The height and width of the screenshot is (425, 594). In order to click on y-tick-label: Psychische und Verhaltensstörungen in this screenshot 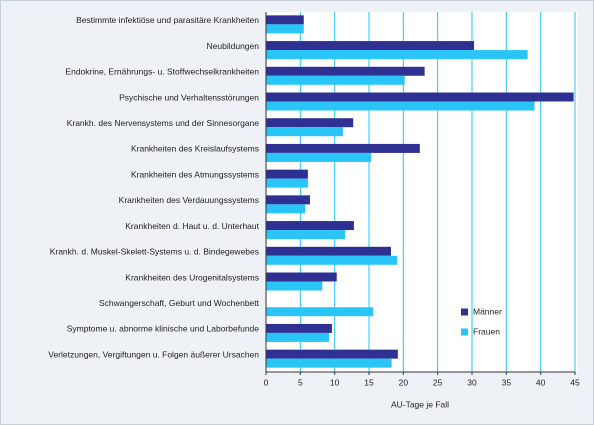, I will do `click(189, 97)`.